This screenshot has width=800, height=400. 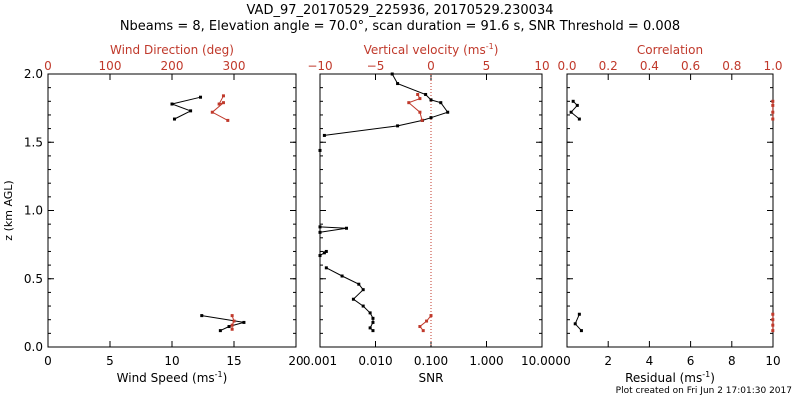 What do you see at coordinates (670, 50) in the screenshot?
I see `top-axis-label: Correlation` at bounding box center [670, 50].